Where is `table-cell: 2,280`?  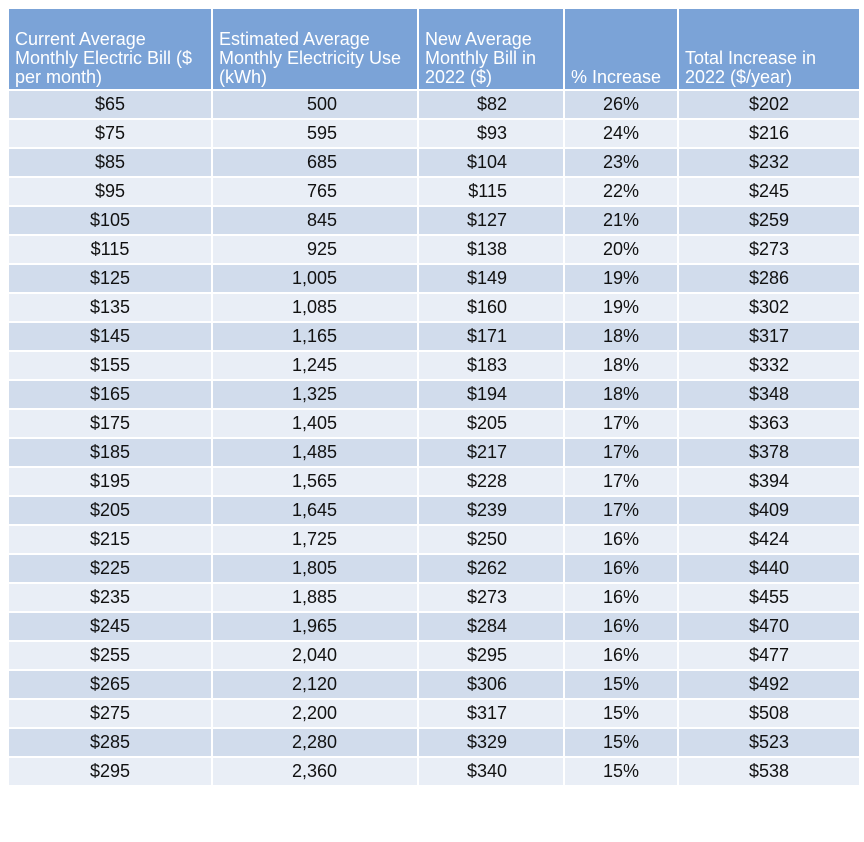 table-cell: 2,280 is located at coordinates (315, 742).